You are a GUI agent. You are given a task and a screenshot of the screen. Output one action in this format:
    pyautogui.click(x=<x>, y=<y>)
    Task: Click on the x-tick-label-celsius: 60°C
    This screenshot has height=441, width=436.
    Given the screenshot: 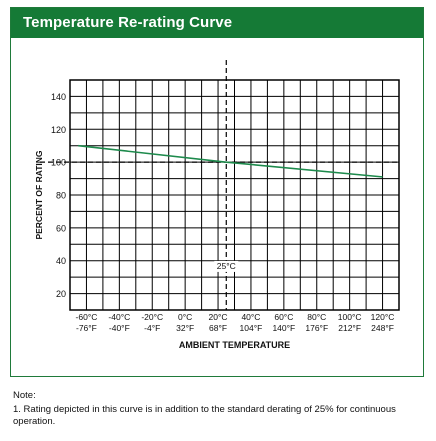 What is the action you would take?
    pyautogui.click(x=283, y=317)
    